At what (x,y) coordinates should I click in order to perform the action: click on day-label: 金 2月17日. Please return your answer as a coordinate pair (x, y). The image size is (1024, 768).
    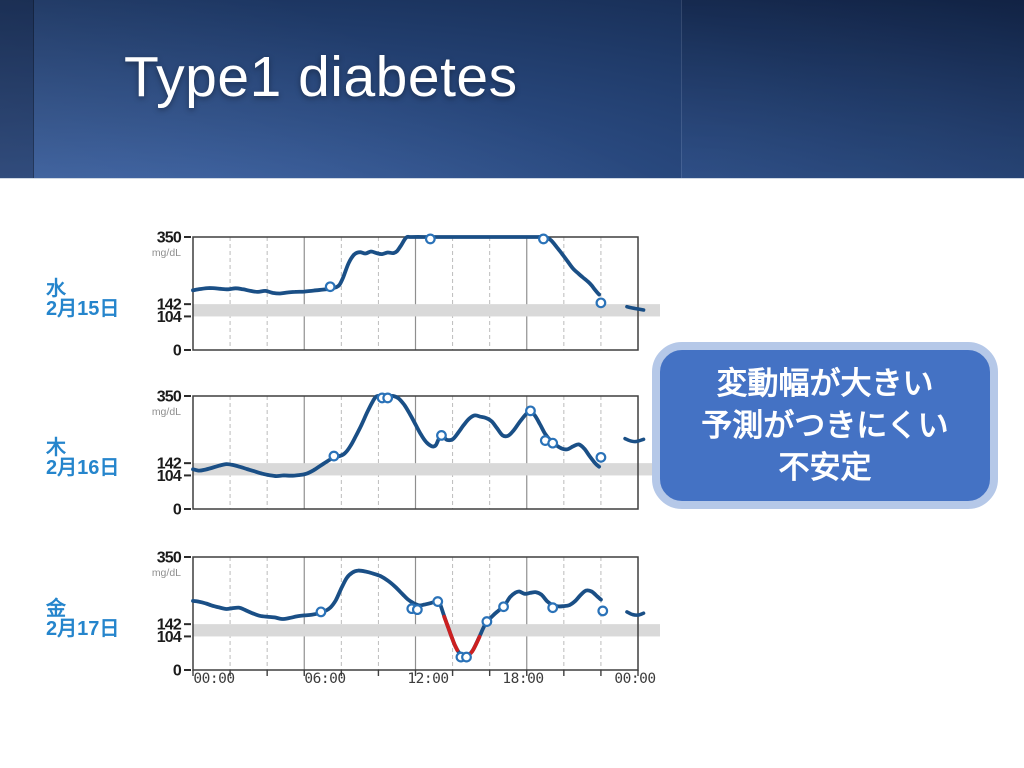
    Looking at the image, I should click on (82, 619).